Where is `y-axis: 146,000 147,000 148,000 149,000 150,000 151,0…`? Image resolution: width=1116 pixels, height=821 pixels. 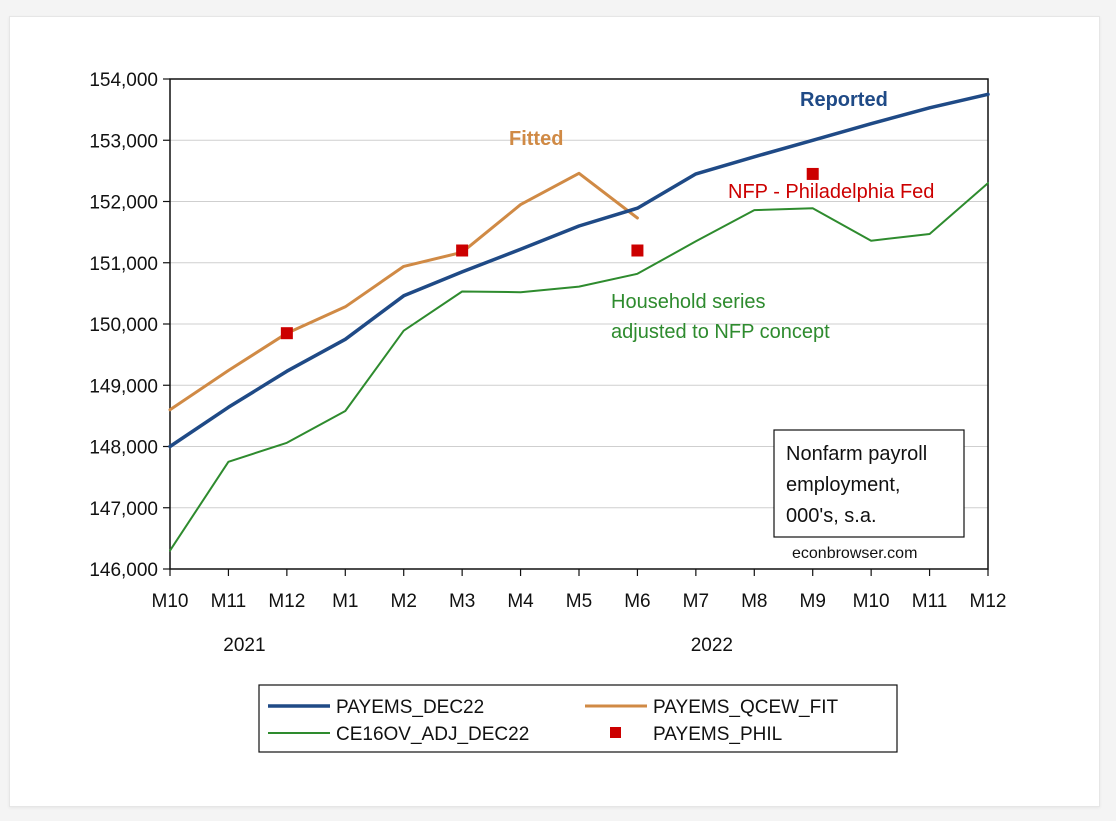
y-axis: 146,000 147,000 148,000 149,000 150,000 151,0… is located at coordinates (129, 325).